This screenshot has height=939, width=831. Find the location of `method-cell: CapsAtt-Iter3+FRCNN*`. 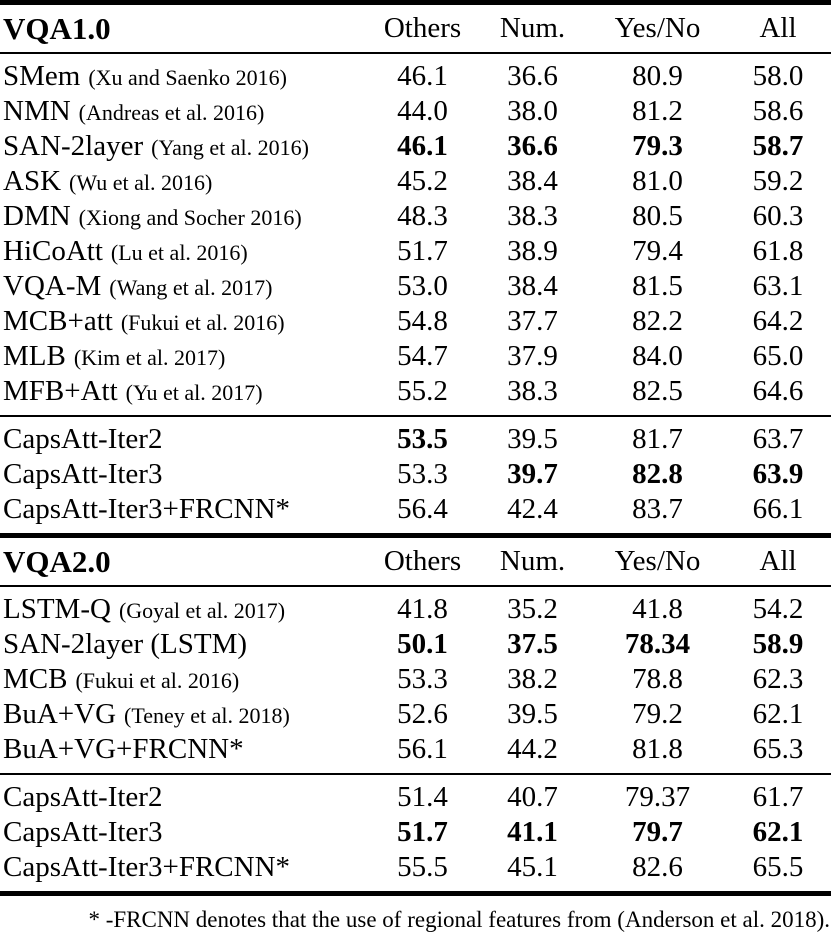

method-cell: CapsAtt-Iter3+FRCNN* is located at coordinates (185, 867).